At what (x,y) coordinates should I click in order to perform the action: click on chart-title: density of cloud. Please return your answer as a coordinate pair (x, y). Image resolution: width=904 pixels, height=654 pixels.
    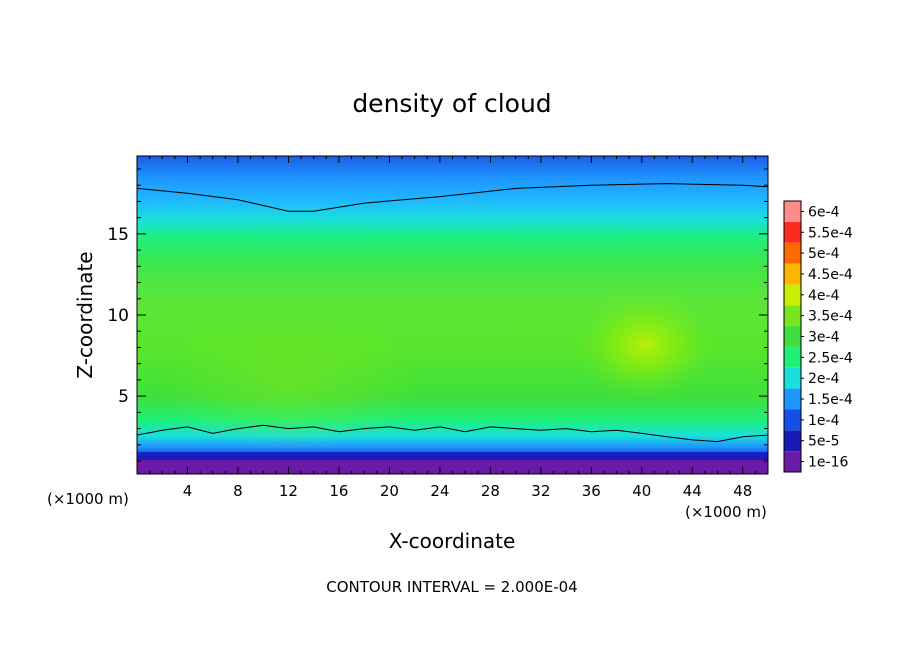
    Looking at the image, I should click on (451, 103).